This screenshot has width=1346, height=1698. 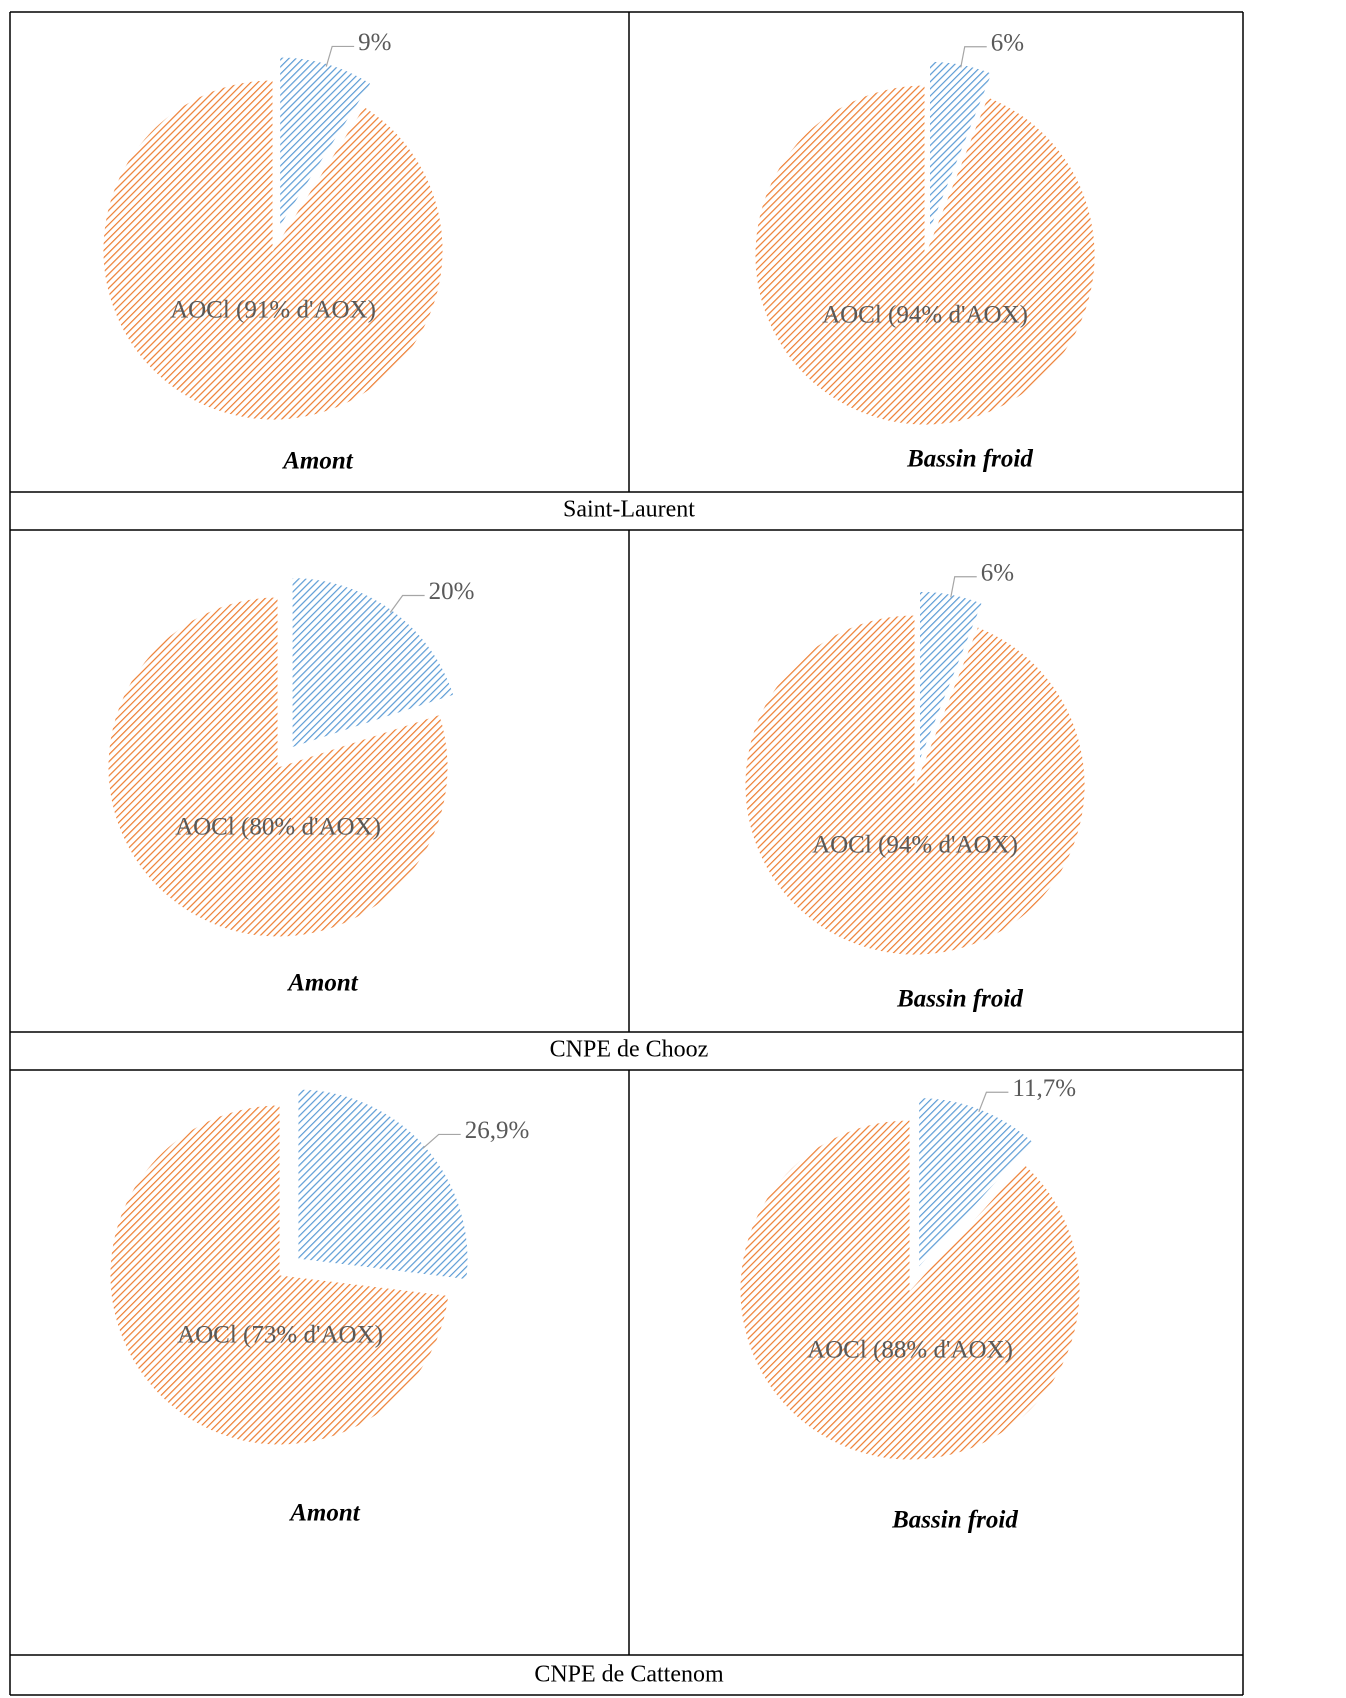 What do you see at coordinates (629, 510) in the screenshot?
I see `row-caption: Saint-Laurent` at bounding box center [629, 510].